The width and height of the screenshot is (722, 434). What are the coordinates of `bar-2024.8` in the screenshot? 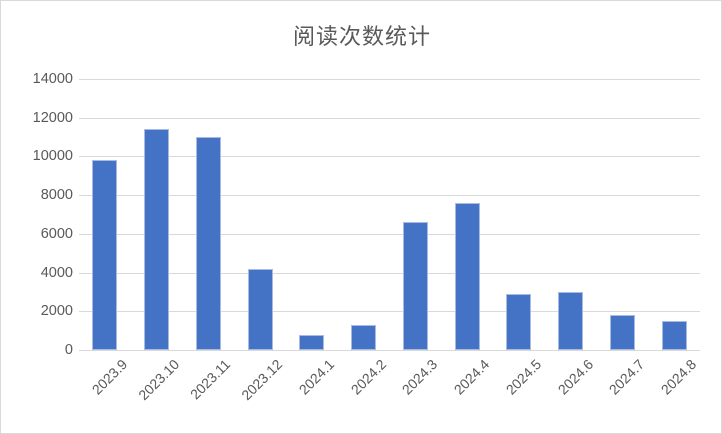 It's located at (674, 335).